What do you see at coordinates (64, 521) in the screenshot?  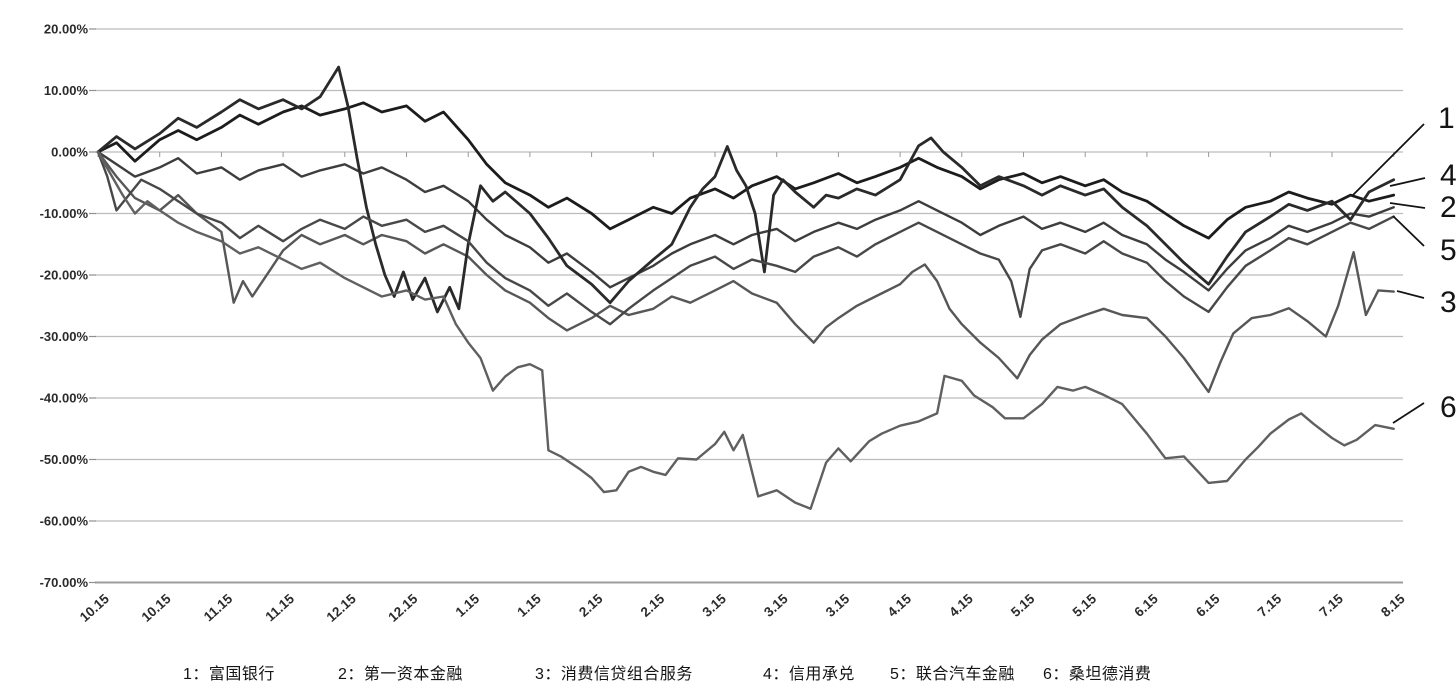 I see `y-tick-label: -60.00%` at bounding box center [64, 521].